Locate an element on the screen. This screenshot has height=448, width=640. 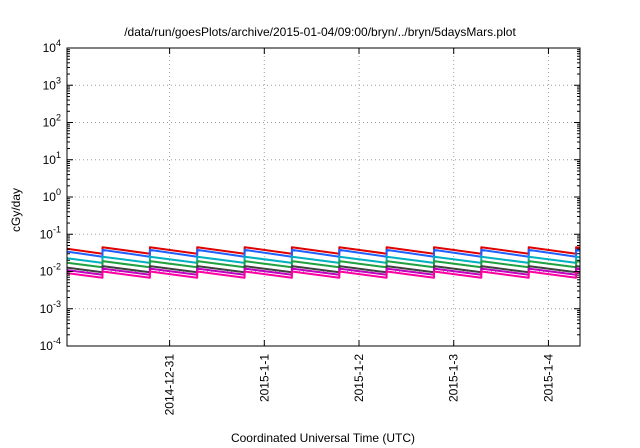
y-tick-label: 10² is located at coordinates (52, 121).